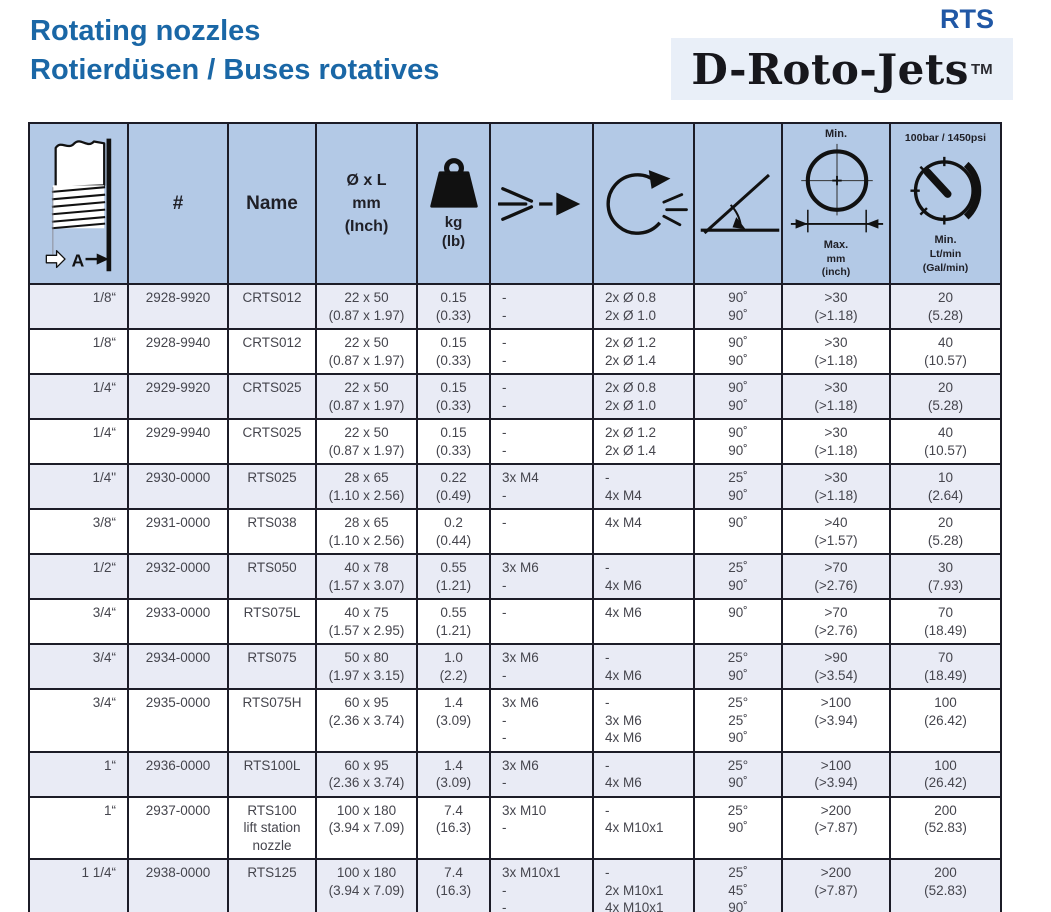  I want to click on cell-part: 2935-0000, so click(178, 720).